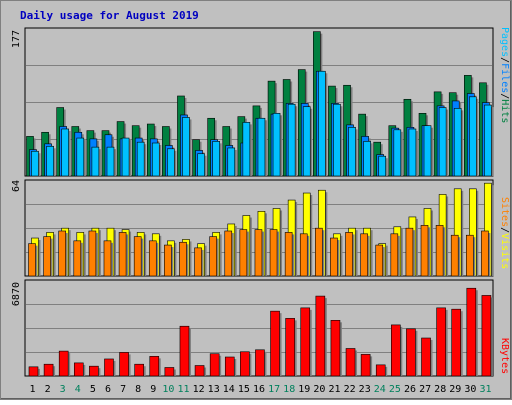  I want to click on y-max-label-bottom: 6870, so click(16, 294).